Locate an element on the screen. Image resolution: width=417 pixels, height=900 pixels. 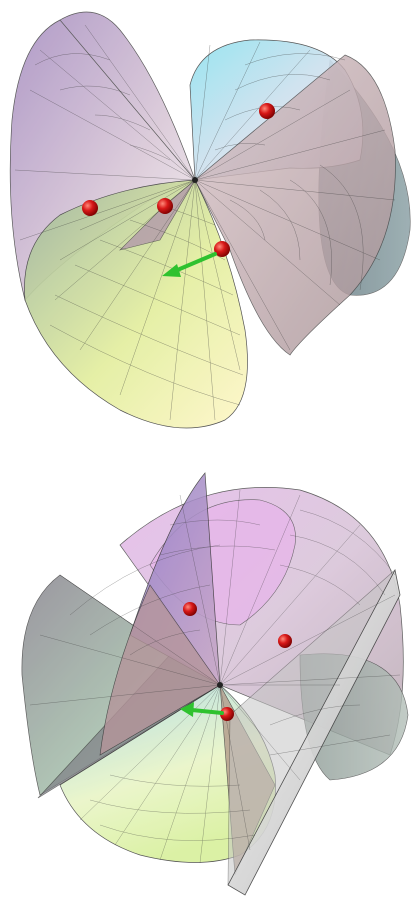
lower-cone-surface is located at coordinates (136, 304).